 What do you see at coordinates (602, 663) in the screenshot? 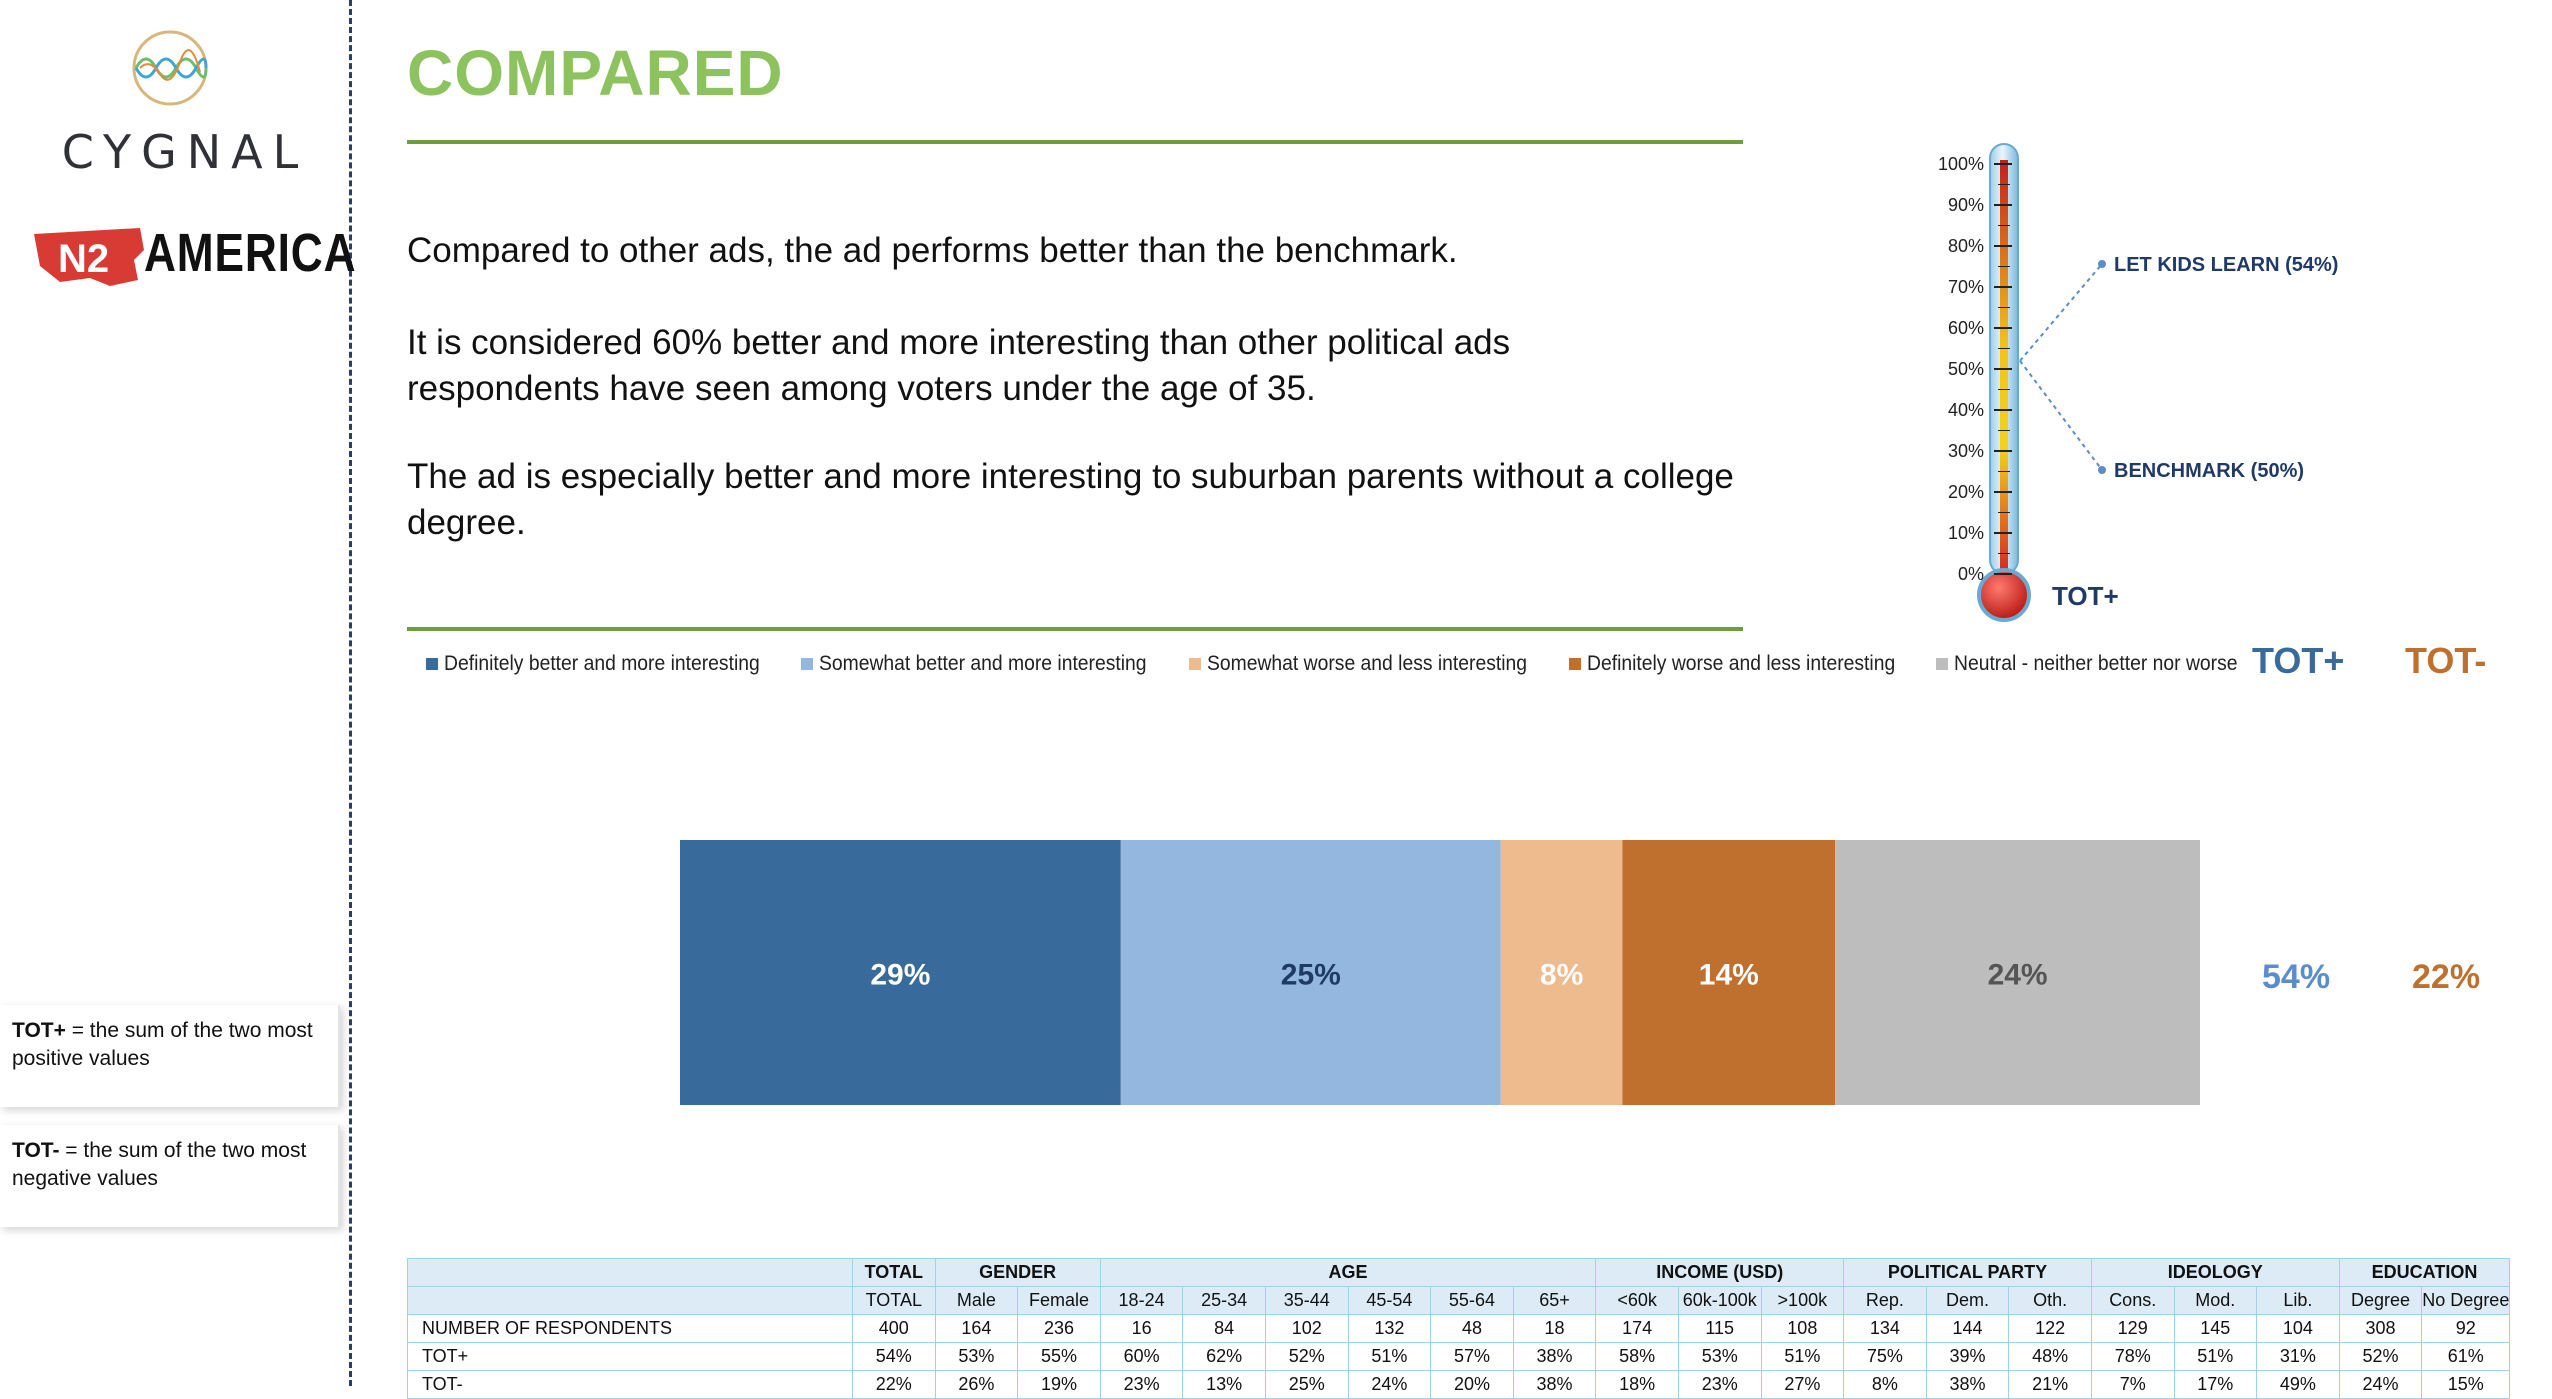
I see `legend-label: Definitely better and more interesting` at bounding box center [602, 663].